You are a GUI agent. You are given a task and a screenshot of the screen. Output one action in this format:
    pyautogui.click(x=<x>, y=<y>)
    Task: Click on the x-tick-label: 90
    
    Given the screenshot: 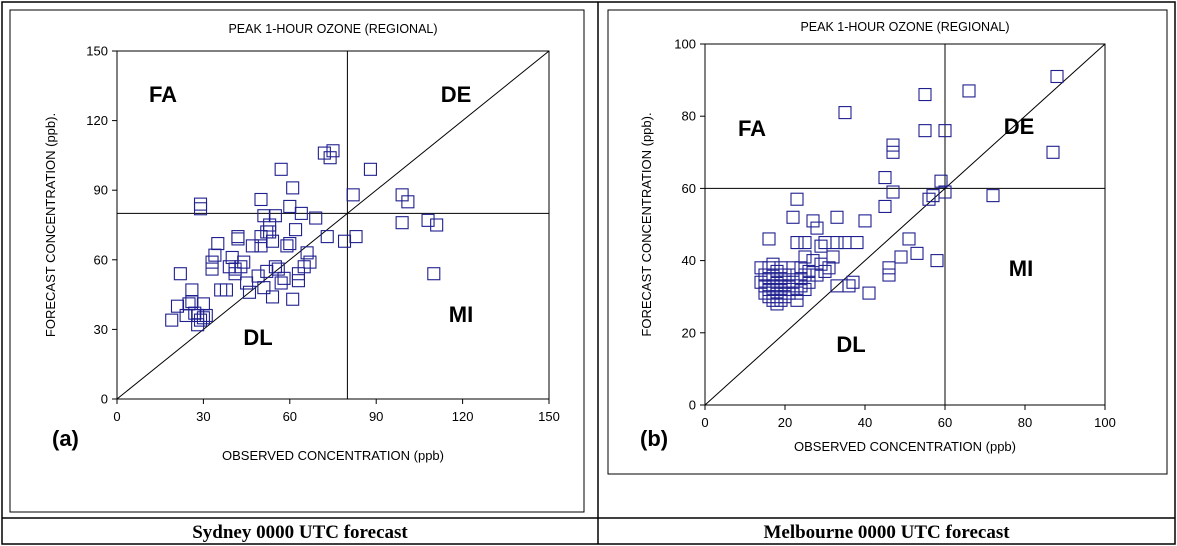 What is the action you would take?
    pyautogui.click(x=376, y=416)
    